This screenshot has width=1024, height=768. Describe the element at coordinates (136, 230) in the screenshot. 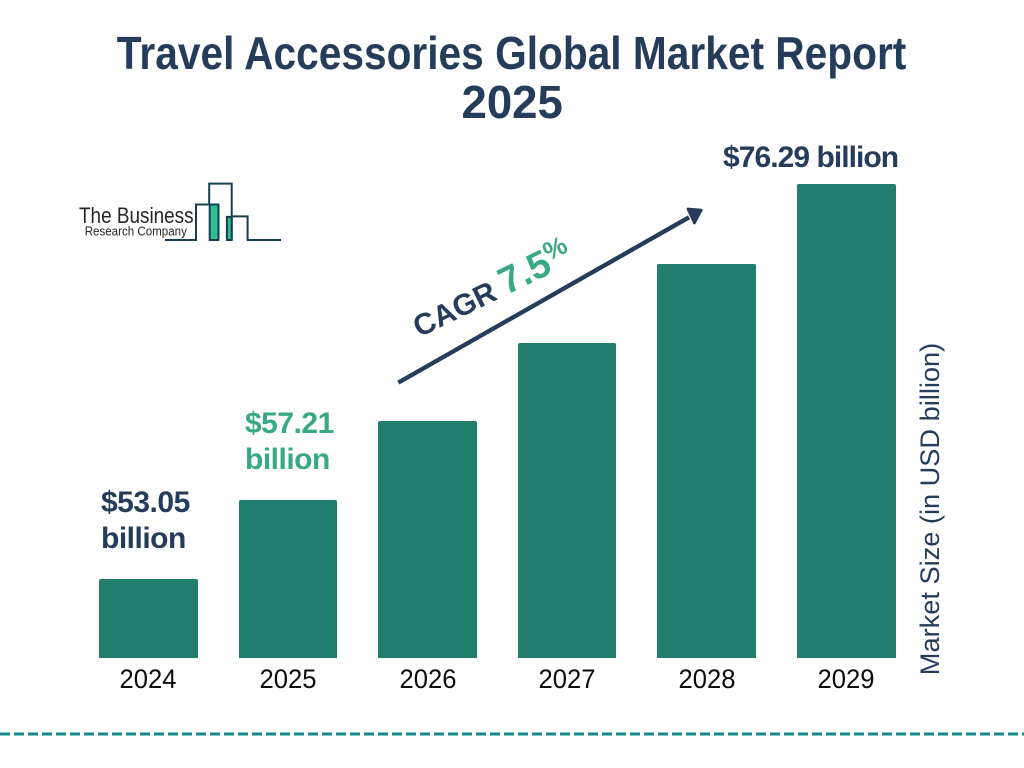

I see `svg-text: Research Company` at that location.